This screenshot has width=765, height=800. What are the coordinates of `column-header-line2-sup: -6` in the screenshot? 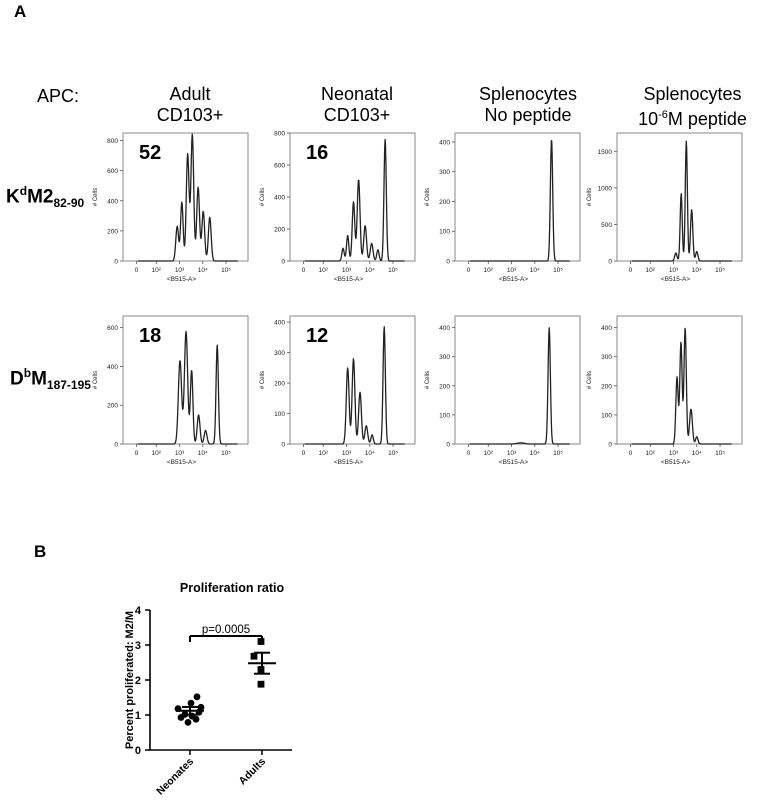 It's located at (663, 115).